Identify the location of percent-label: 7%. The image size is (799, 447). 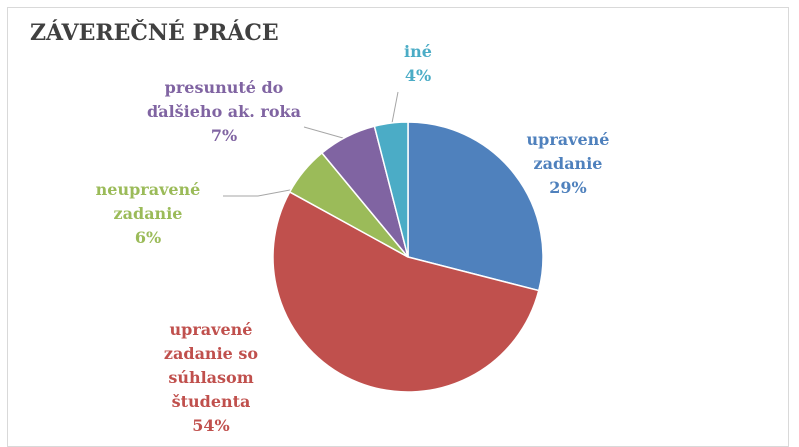
(224, 135).